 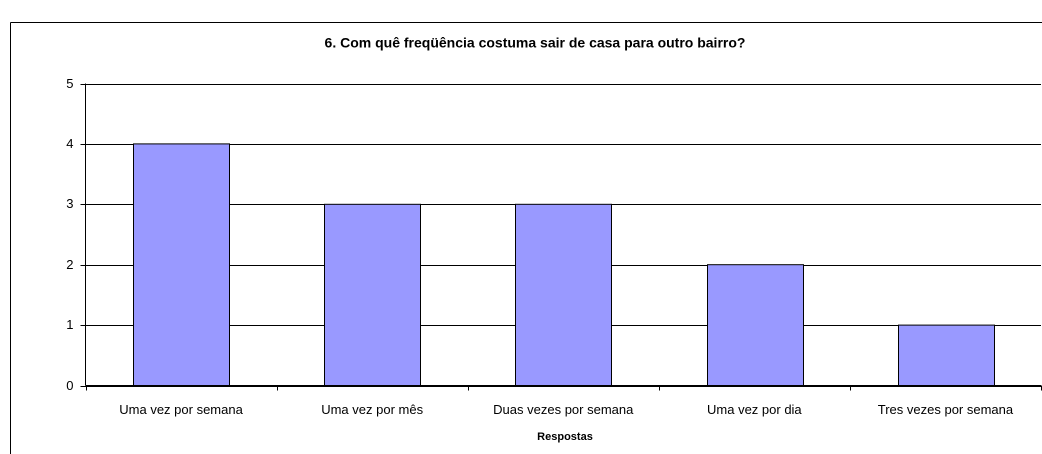 What do you see at coordinates (69, 264) in the screenshot?
I see `y-tick-label: 2` at bounding box center [69, 264].